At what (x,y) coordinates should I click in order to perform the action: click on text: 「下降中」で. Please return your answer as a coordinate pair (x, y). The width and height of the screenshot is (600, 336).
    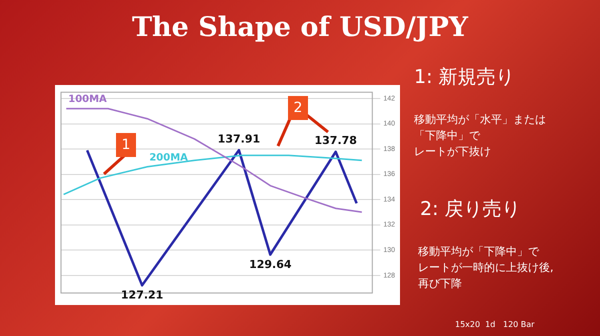
    Looking at the image, I should click on (447, 135).